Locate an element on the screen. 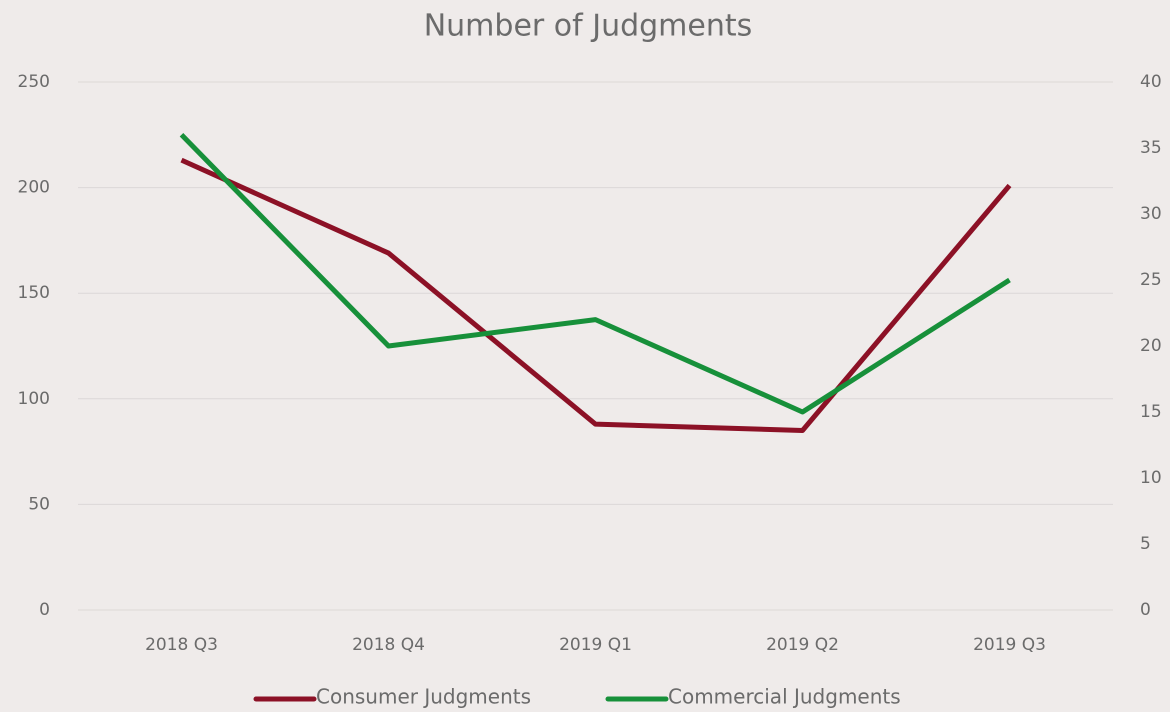  legend-label: Consumer Judgments is located at coordinates (423, 697).